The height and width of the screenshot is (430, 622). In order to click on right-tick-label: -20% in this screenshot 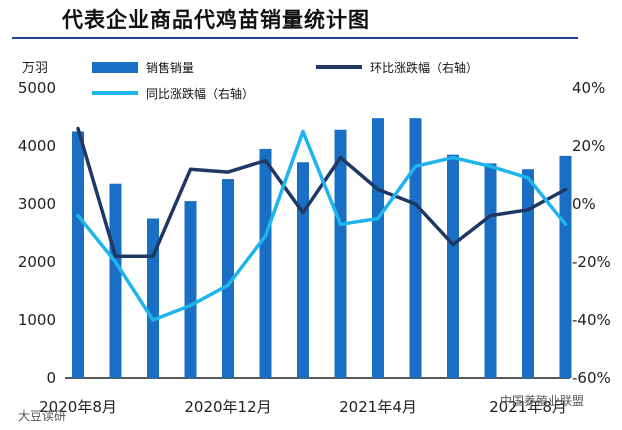, I will do `click(591, 262)`.